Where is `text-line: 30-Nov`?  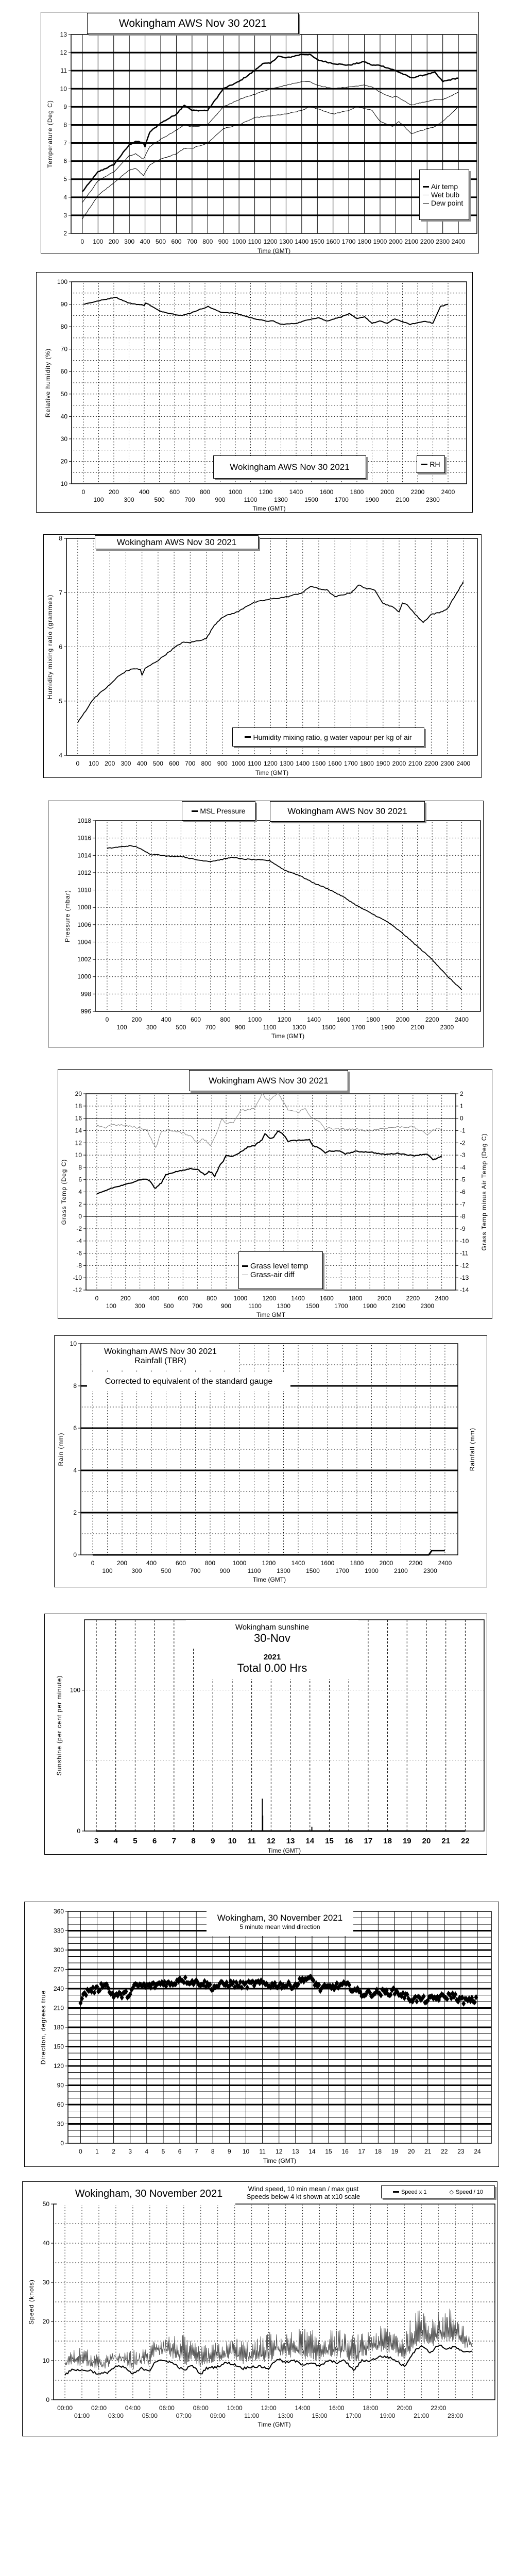
text-line: 30-Nov is located at coordinates (272, 1638).